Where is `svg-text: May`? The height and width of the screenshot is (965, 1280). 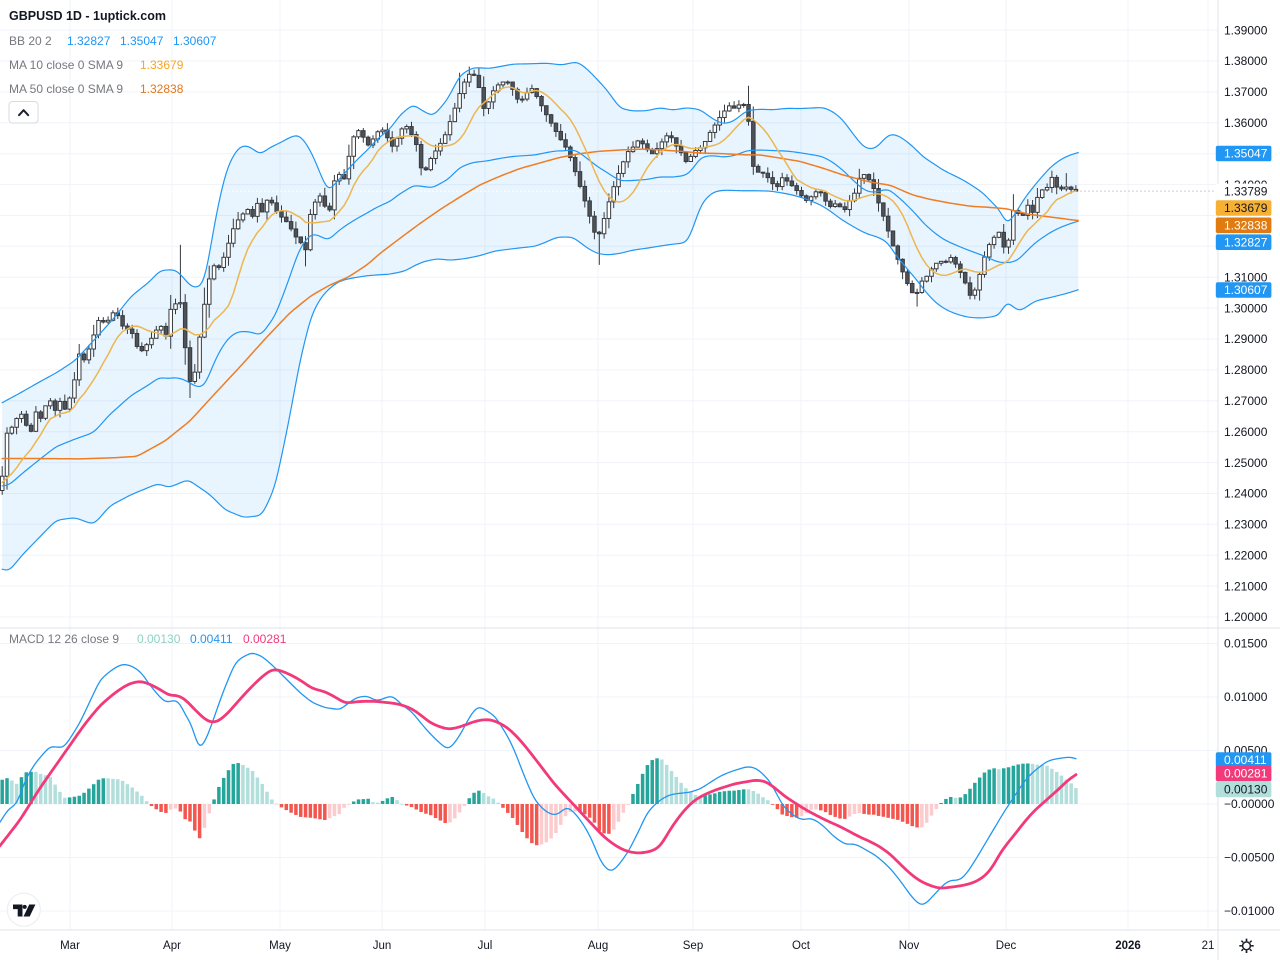 svg-text: May is located at coordinates (280, 946).